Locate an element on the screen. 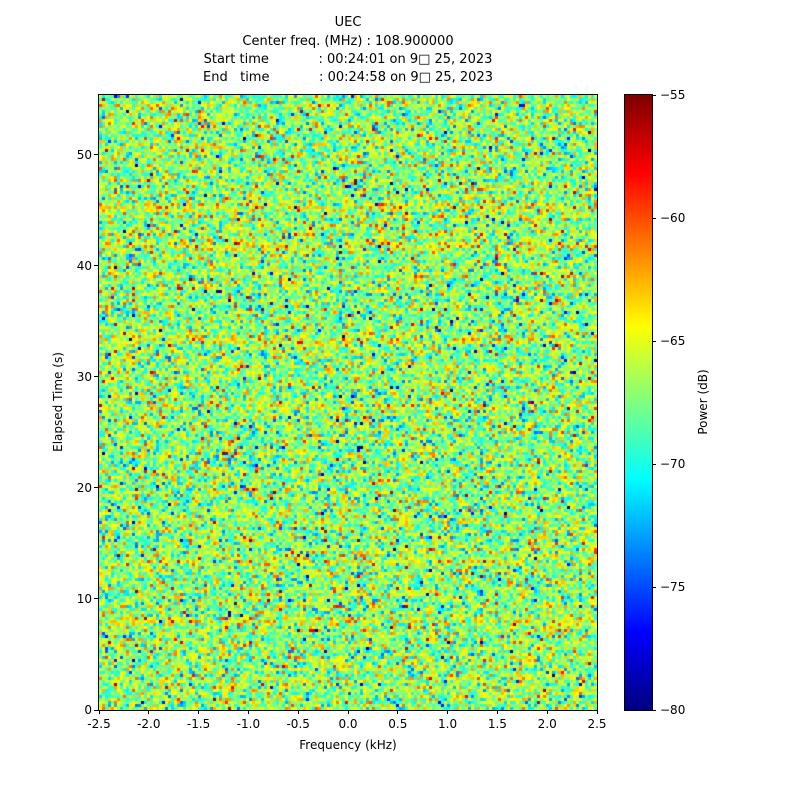 Image resolution: width=800 pixels, height=800 pixels. y-tick-label: 30 is located at coordinates (84, 376).